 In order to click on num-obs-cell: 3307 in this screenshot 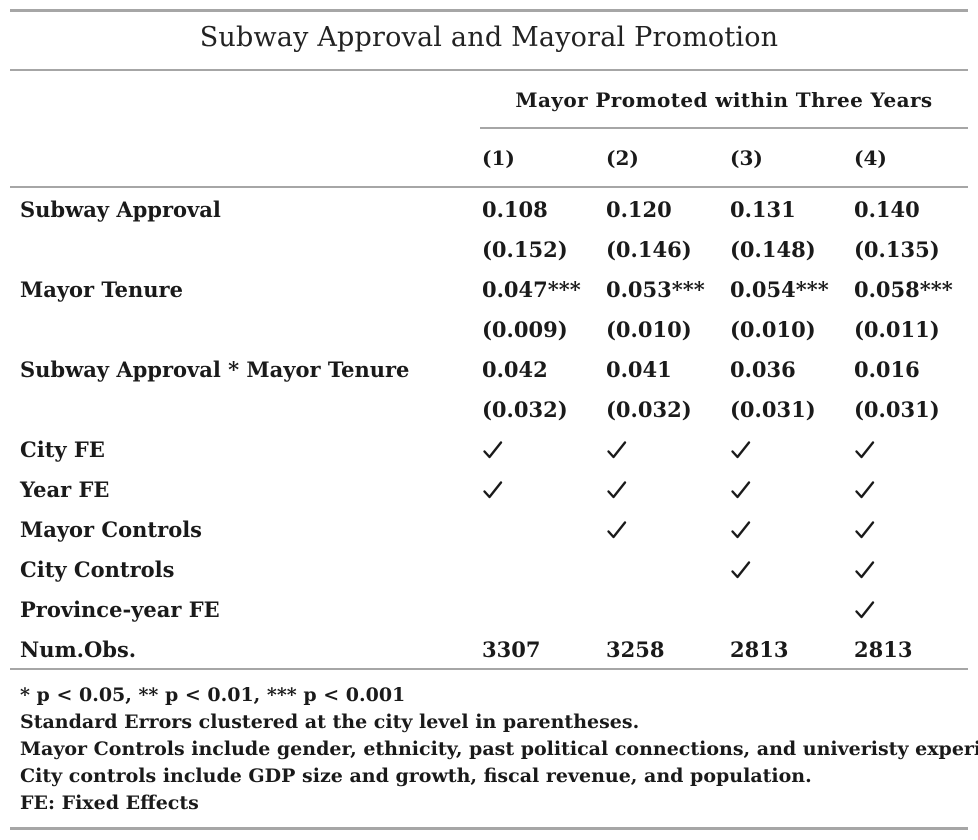, I will do `click(511, 649)`.